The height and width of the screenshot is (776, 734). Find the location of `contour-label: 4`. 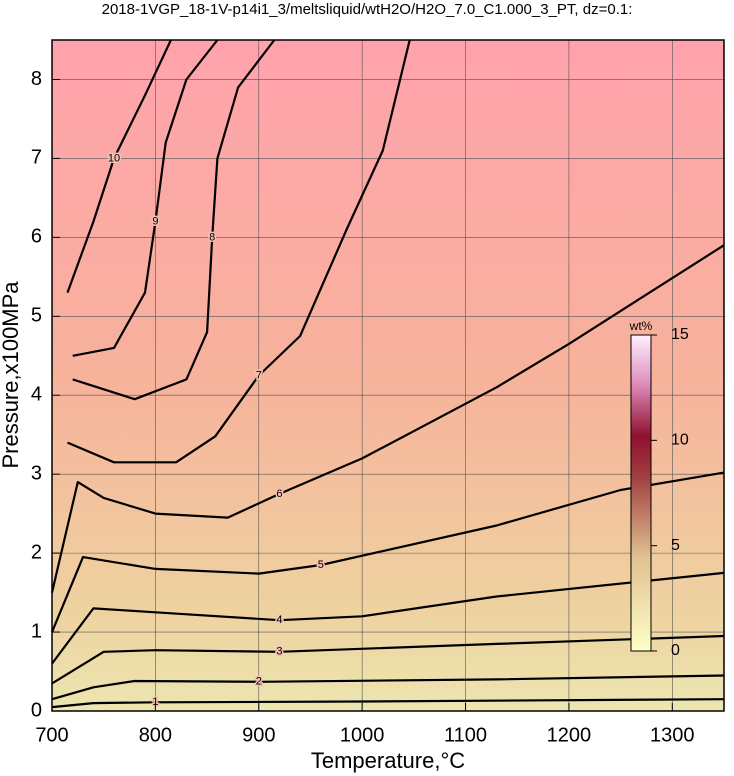

contour-label: 4 is located at coordinates (279, 620).